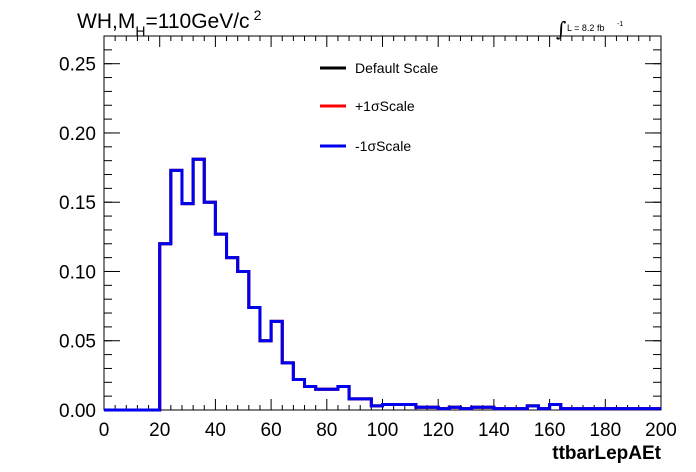  I want to click on x-tick-label: 0, so click(104, 430).